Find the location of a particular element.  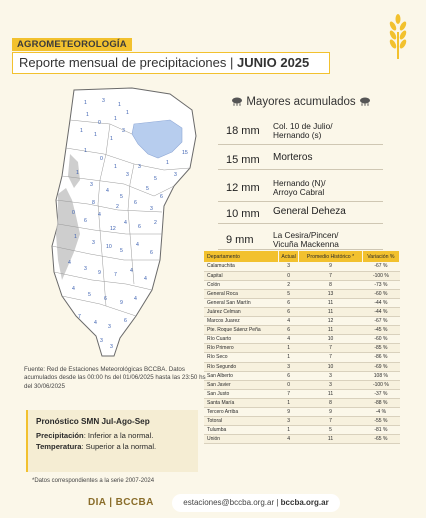

cell-departamento: San Alberto is located at coordinates (241, 376).